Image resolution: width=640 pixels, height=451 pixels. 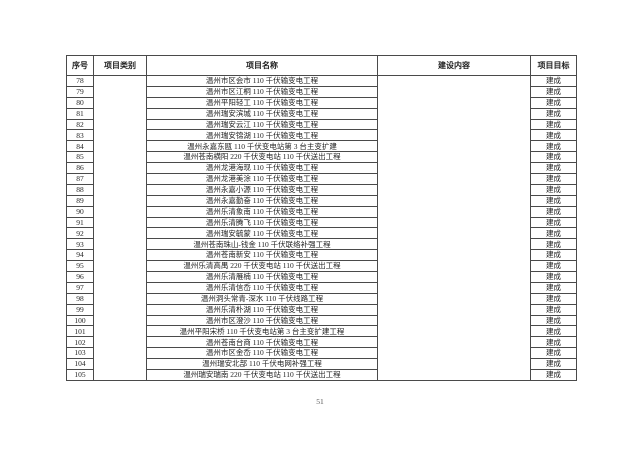 I want to click on cell-category-merged, so click(x=120, y=228).